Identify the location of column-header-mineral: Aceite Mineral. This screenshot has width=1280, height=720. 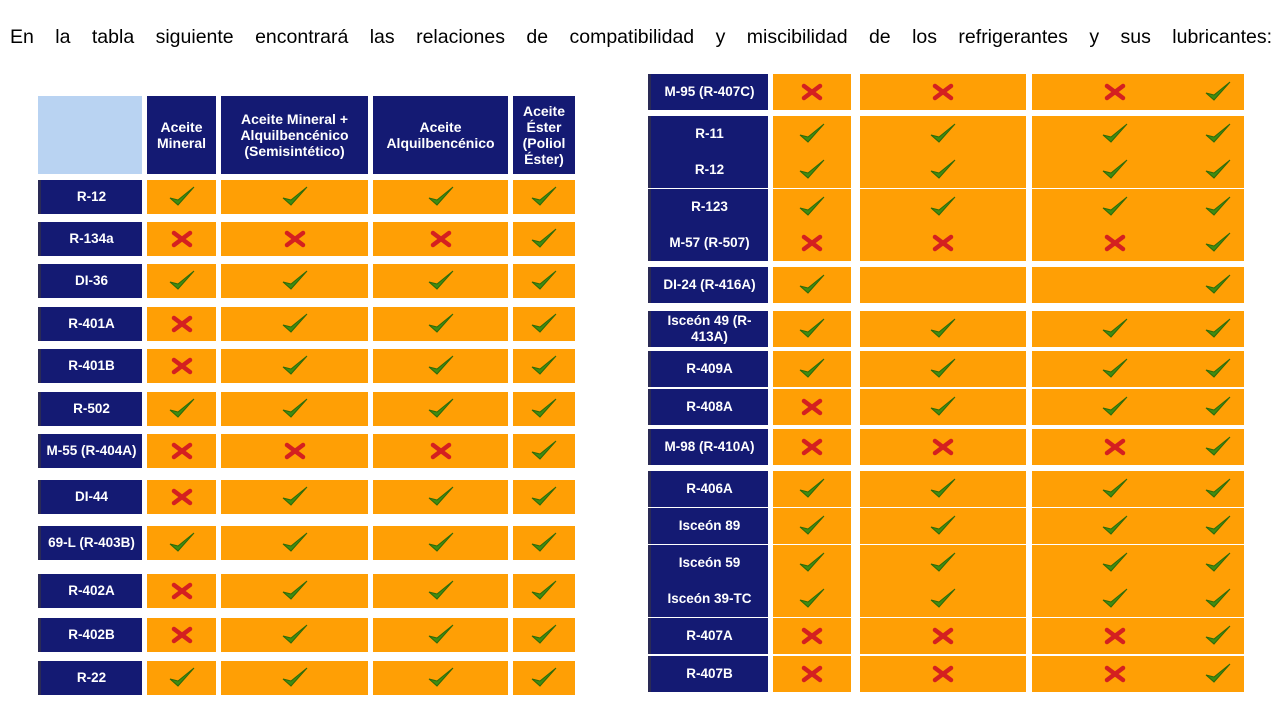
(181, 135).